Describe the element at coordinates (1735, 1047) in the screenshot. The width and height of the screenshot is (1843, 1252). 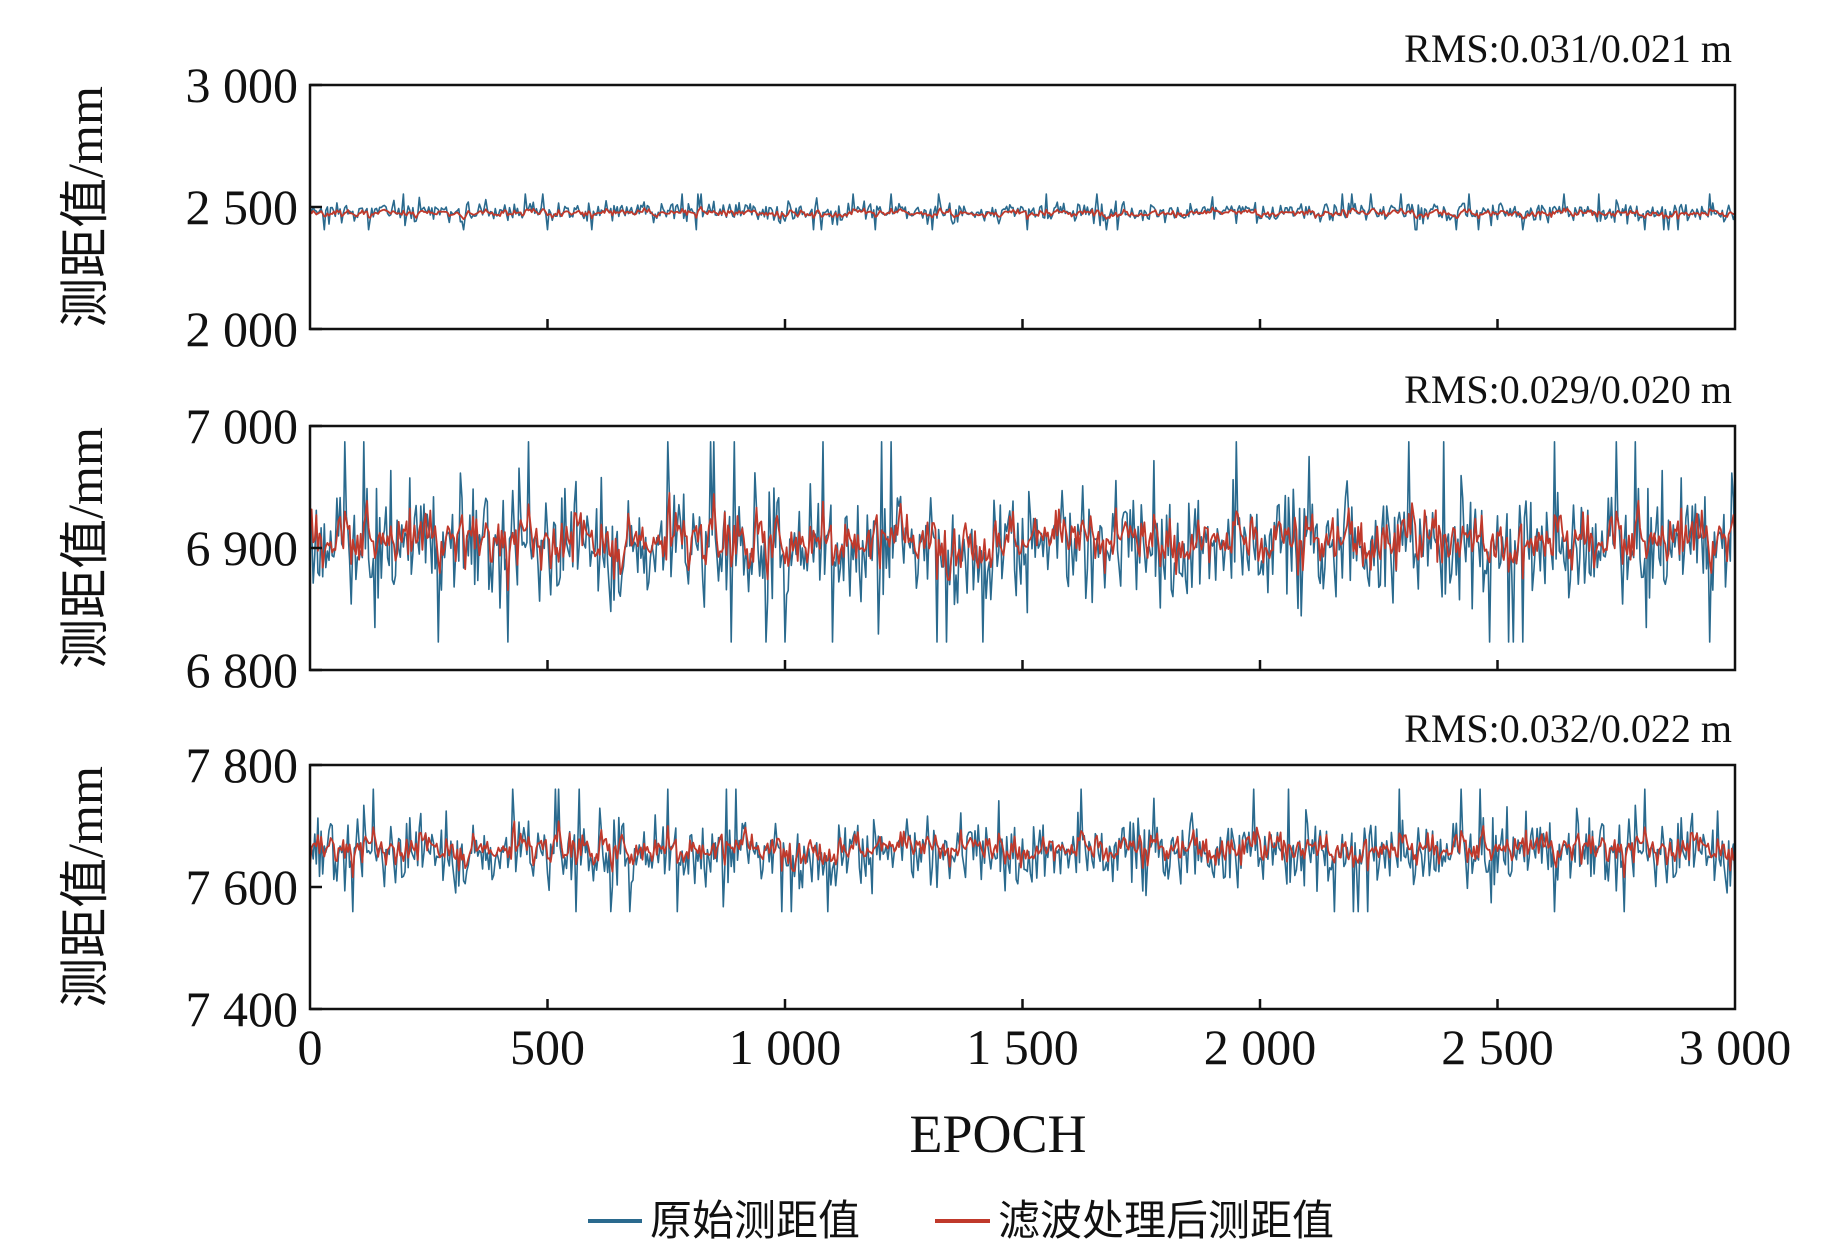
I see `x-tick-label: 3 000` at that location.